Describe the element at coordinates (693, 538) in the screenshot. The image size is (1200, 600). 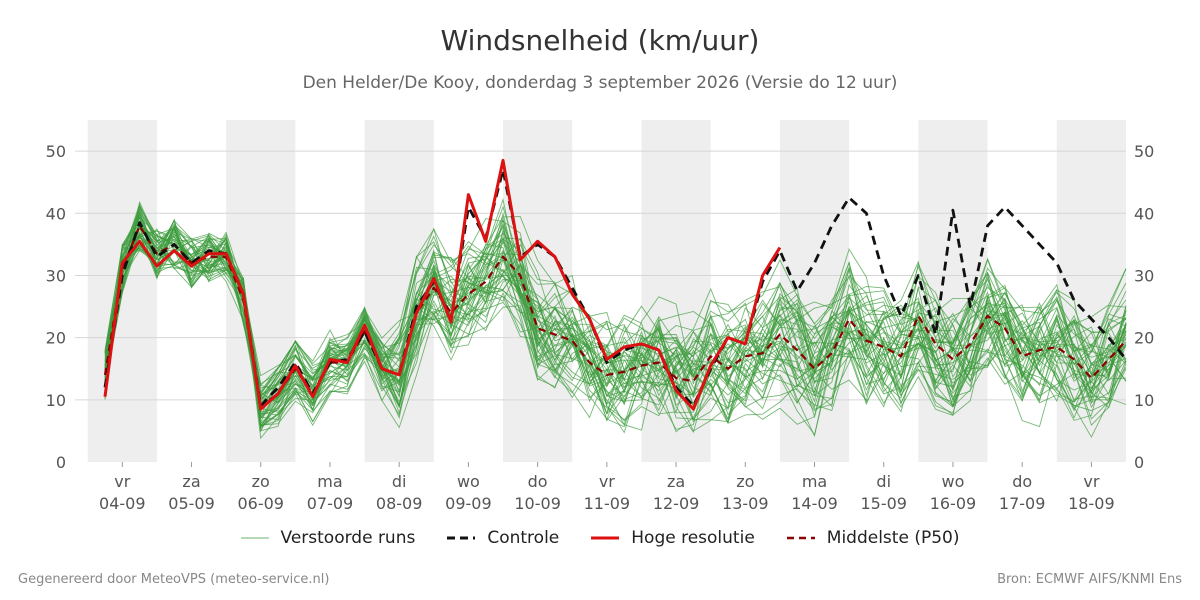
I see `legend-label: Hoge resolutie` at that location.